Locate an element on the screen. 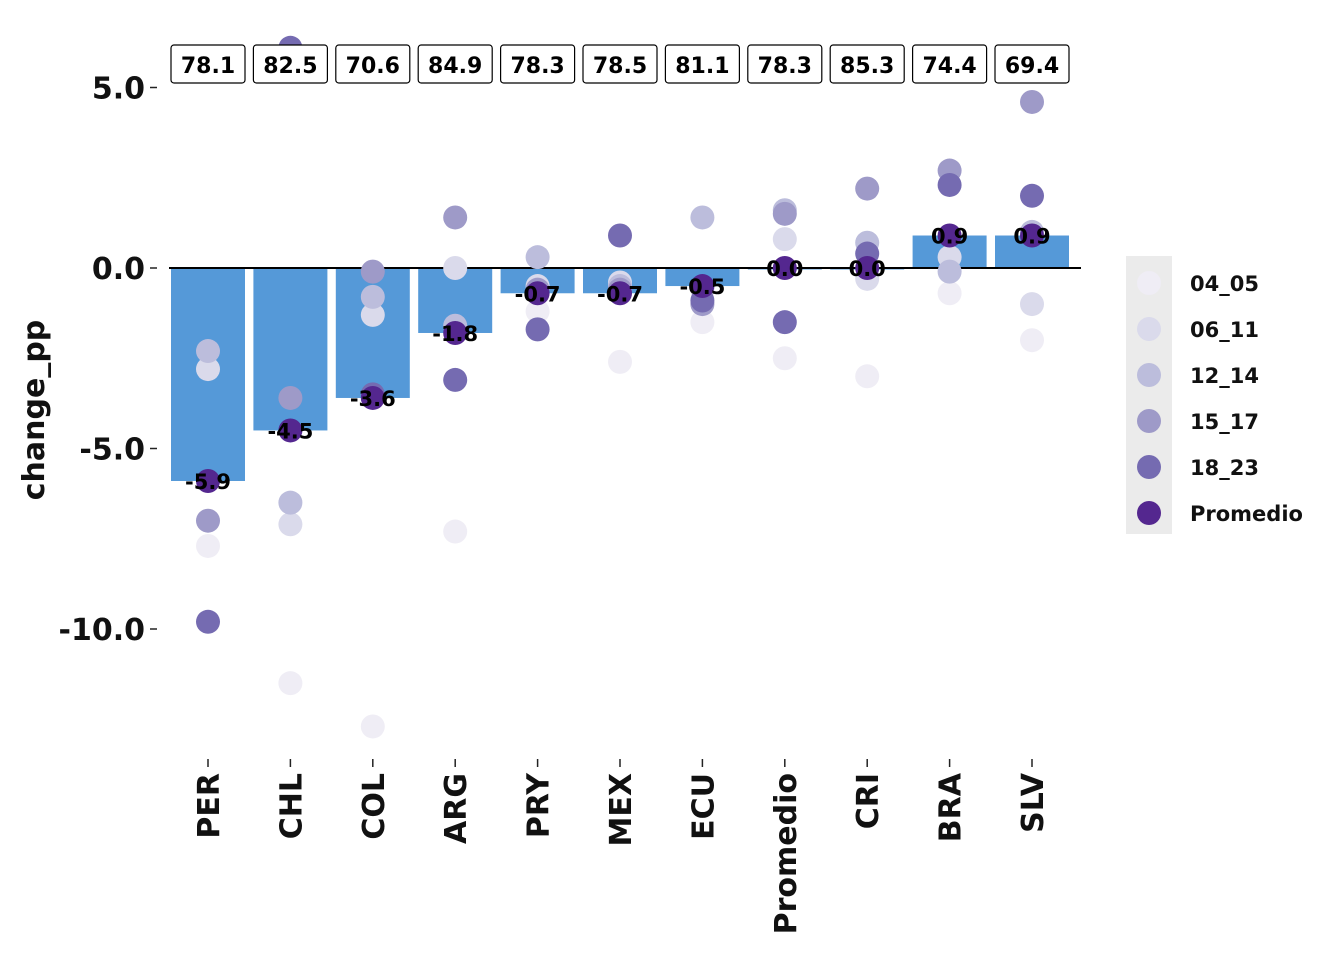 This screenshot has height=960, width=1344. point-06_11-slv is located at coordinates (1032, 304).